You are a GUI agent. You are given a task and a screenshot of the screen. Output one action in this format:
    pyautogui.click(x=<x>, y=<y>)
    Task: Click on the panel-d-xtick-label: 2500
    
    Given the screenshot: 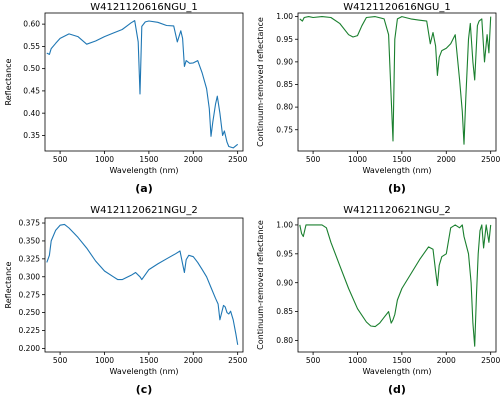 What is the action you would take?
    pyautogui.click(x=490, y=360)
    